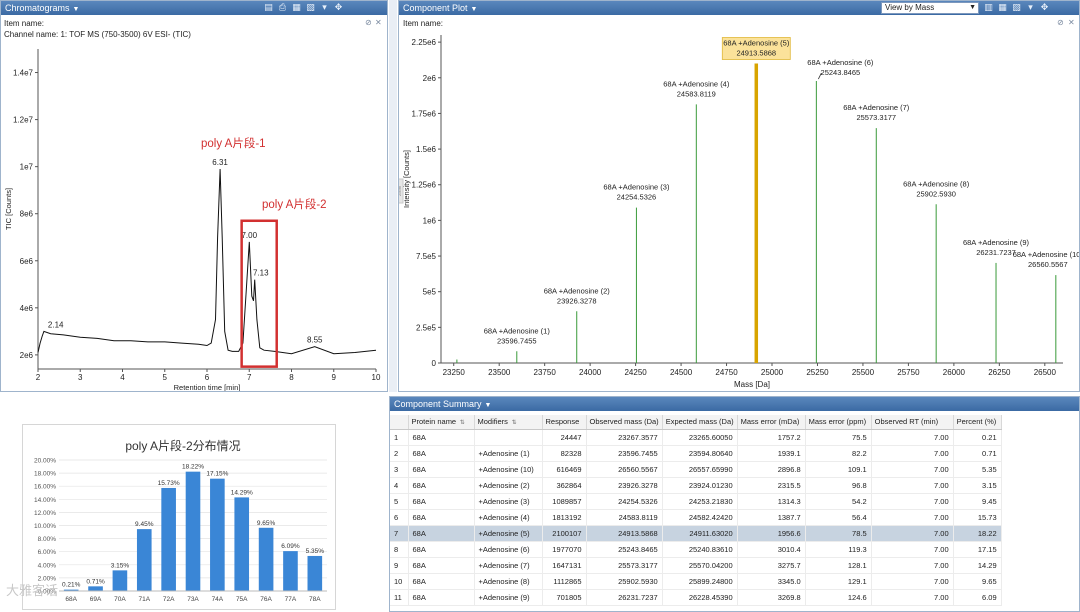 This screenshot has width=1080, height=612. What do you see at coordinates (564, 533) in the screenshot?
I see `table-cell: 2100107` at bounding box center [564, 533].